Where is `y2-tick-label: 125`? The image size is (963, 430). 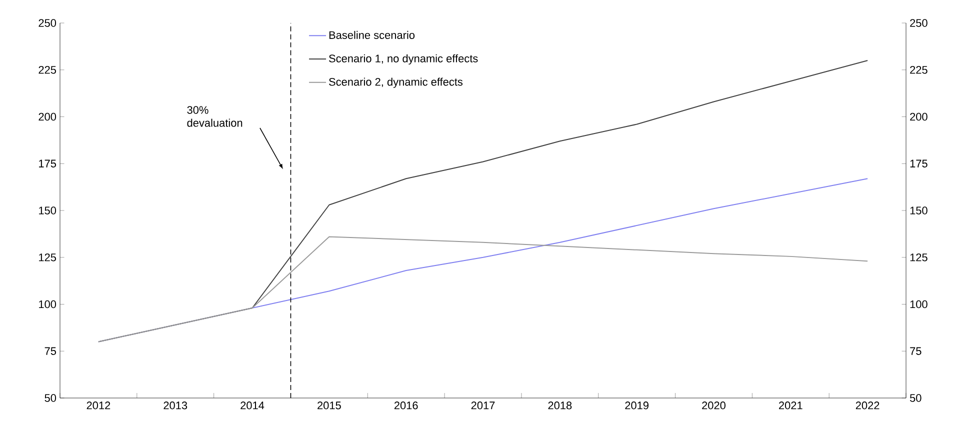
y2-tick-label: 125 is located at coordinates (919, 258).